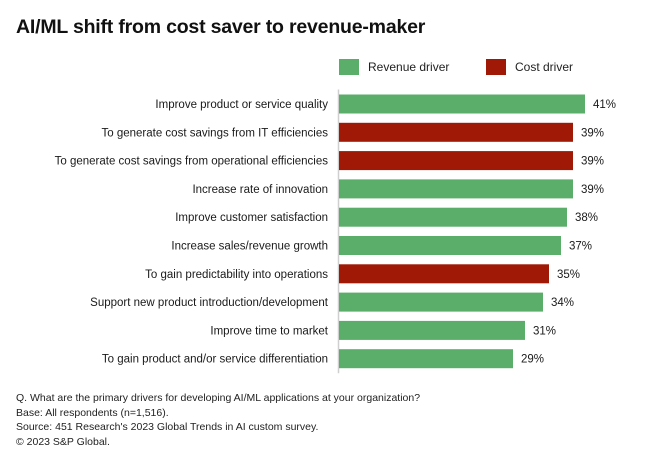 The height and width of the screenshot is (458, 649). Describe the element at coordinates (241, 105) in the screenshot. I see `category-label: Improve product or service quality` at that location.